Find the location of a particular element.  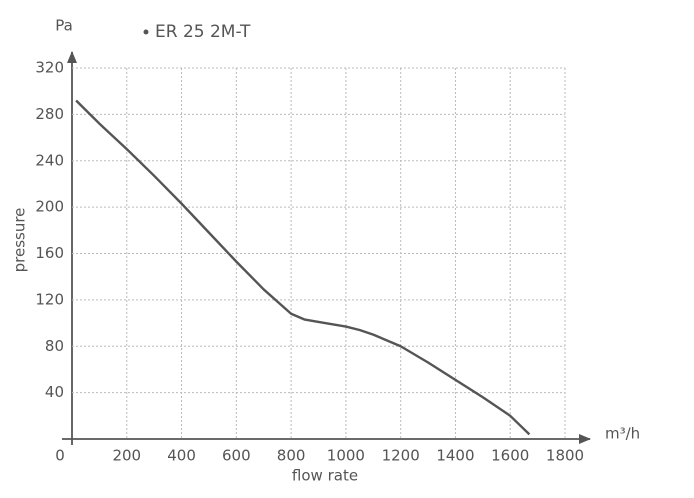

x-tick-label: 800 is located at coordinates (291, 456).